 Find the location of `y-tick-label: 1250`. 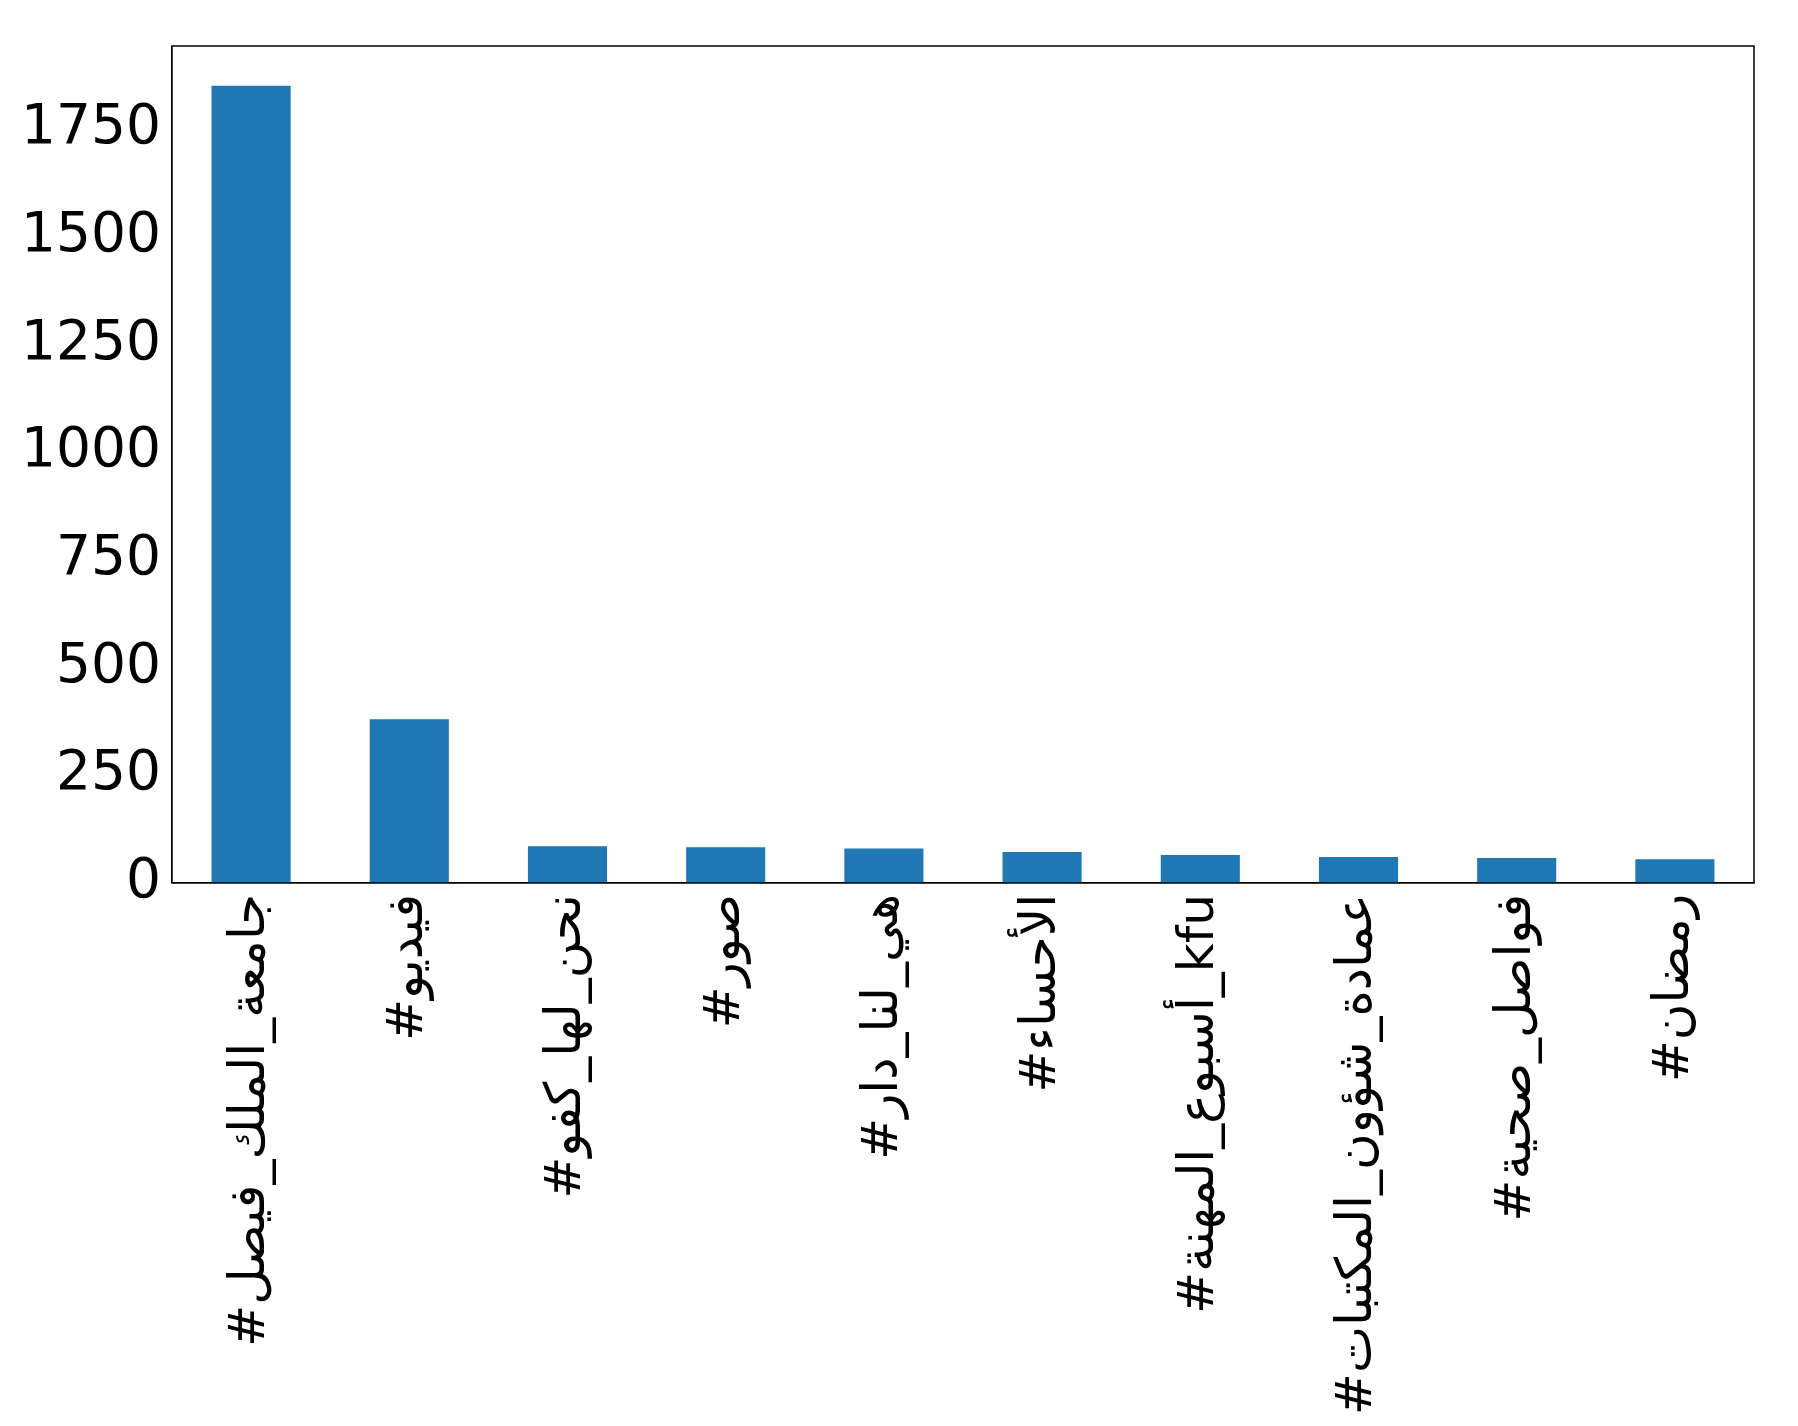

y-tick-label: 1250 is located at coordinates (90, 339).